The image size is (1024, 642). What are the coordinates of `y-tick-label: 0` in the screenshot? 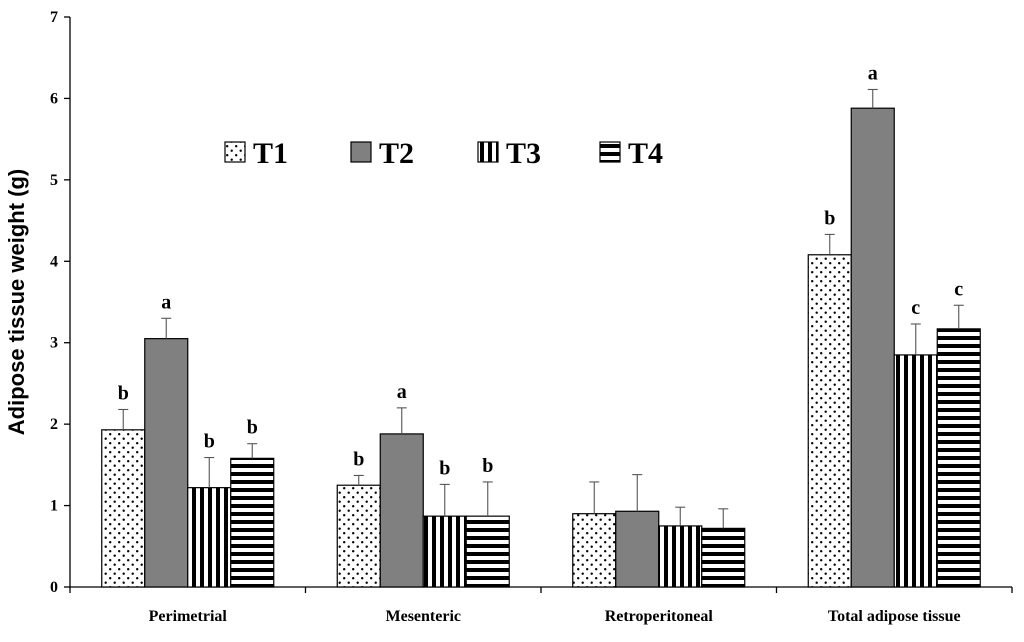 It's located at (54, 587).